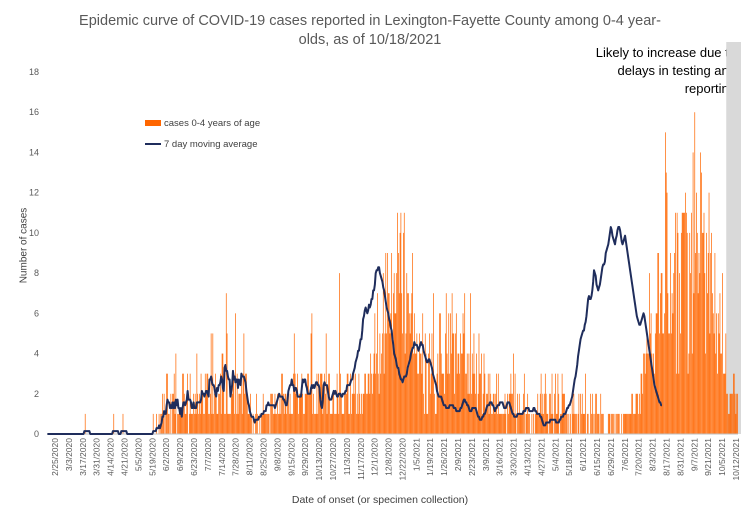 The height and width of the screenshot is (518, 746). Describe the element at coordinates (36, 354) in the screenshot. I see `y-tick-label: 4` at that location.